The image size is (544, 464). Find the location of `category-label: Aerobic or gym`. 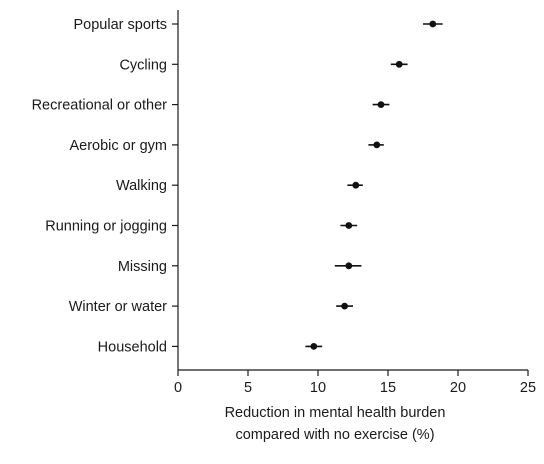

category-label: Aerobic or gym is located at coordinates (118, 146).